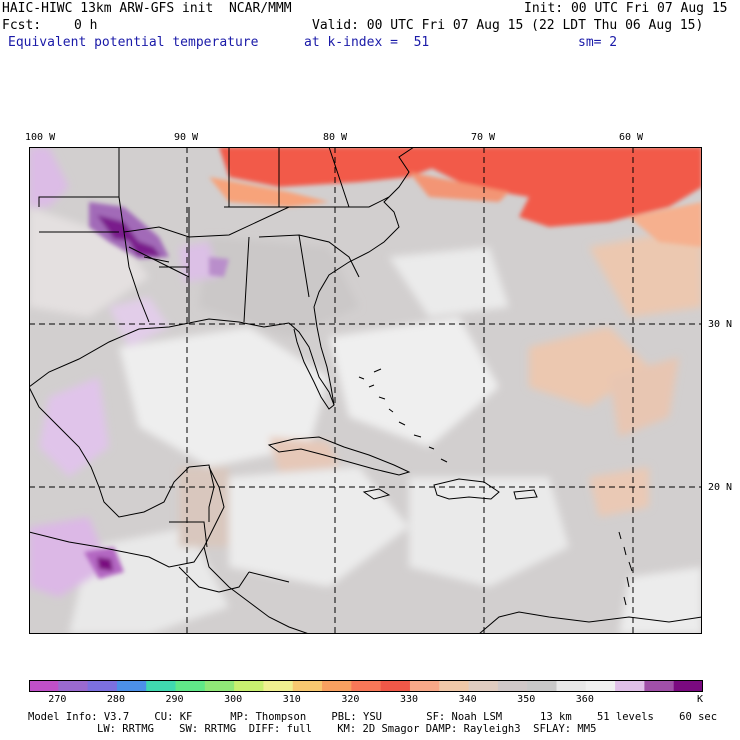 Image resolution: width=740 pixels, height=740 pixels. What do you see at coordinates (720, 324) in the screenshot?
I see `lat-label-30n: 30 N` at bounding box center [720, 324].